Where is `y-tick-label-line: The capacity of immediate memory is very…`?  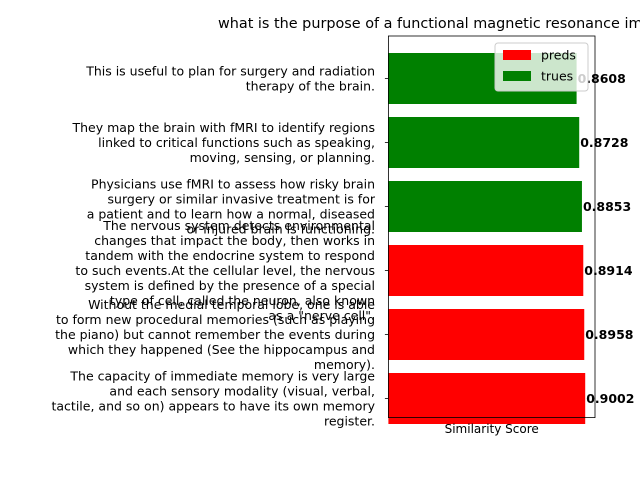
y-tick-label-line: The capacity of immediate memory is very… is located at coordinates (222, 376).